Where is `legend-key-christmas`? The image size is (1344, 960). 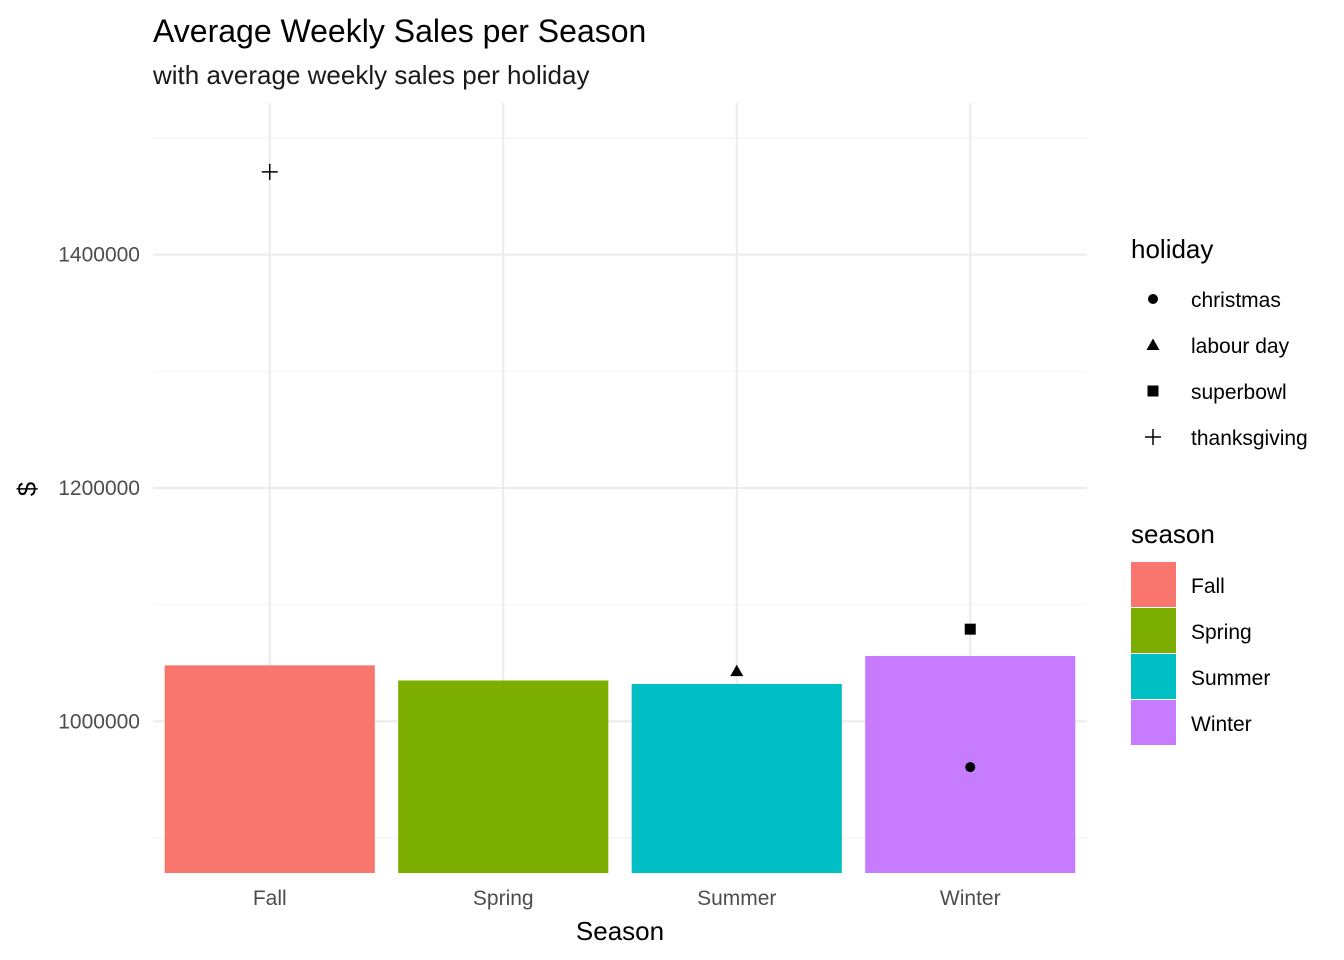
legend-key-christmas is located at coordinates (1153, 299).